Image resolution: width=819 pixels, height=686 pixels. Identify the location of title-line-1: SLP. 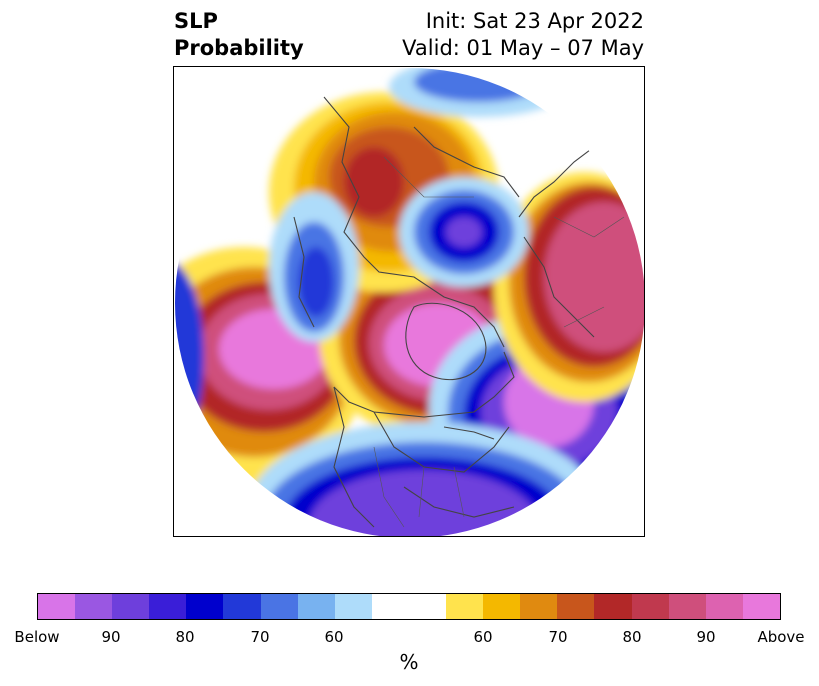
(196, 21).